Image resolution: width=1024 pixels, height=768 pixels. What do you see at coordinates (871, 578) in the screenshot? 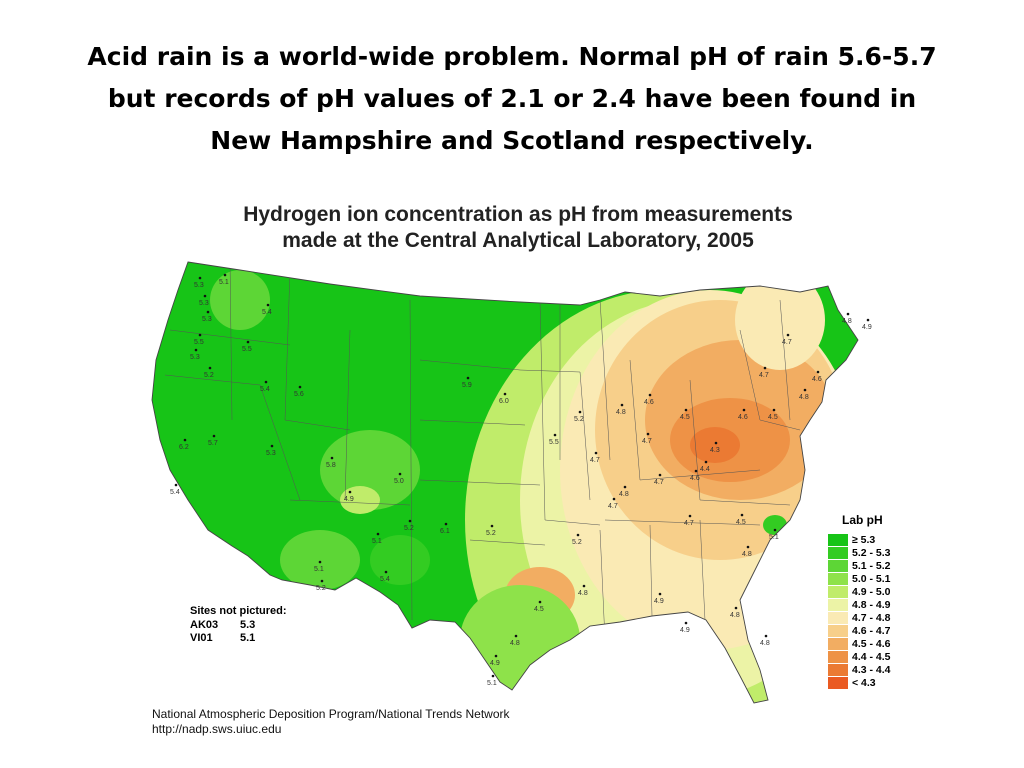
I see `legend-label: 5.0 - 5.1` at bounding box center [871, 578].